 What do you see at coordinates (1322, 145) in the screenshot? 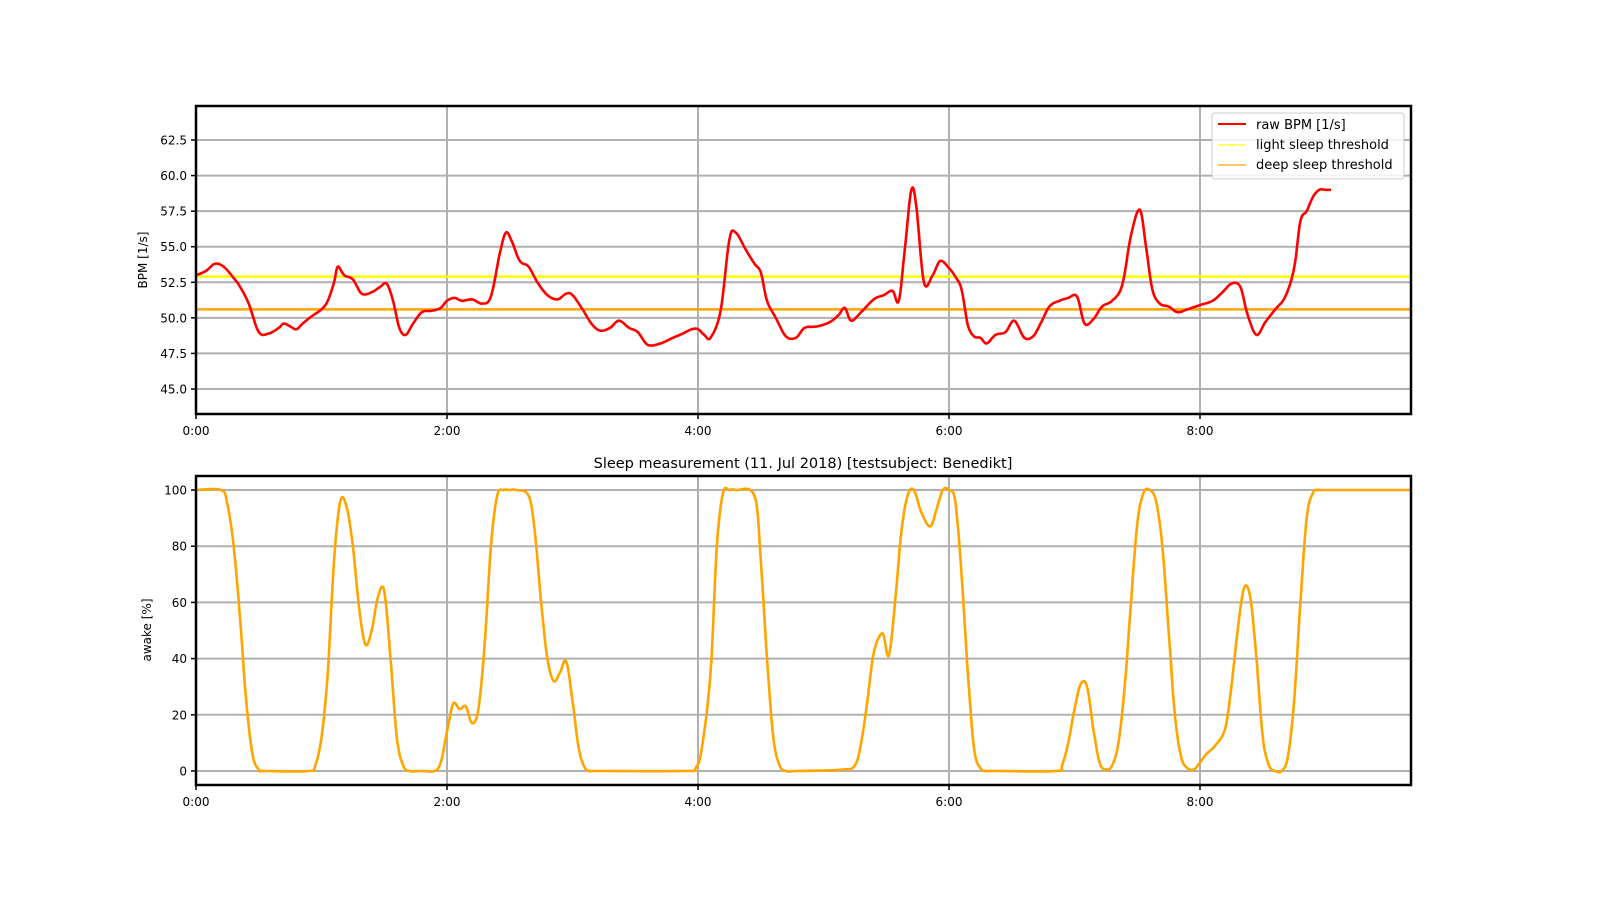
I see `legend-label-light-sleep: light sleep threshold` at bounding box center [1322, 145].